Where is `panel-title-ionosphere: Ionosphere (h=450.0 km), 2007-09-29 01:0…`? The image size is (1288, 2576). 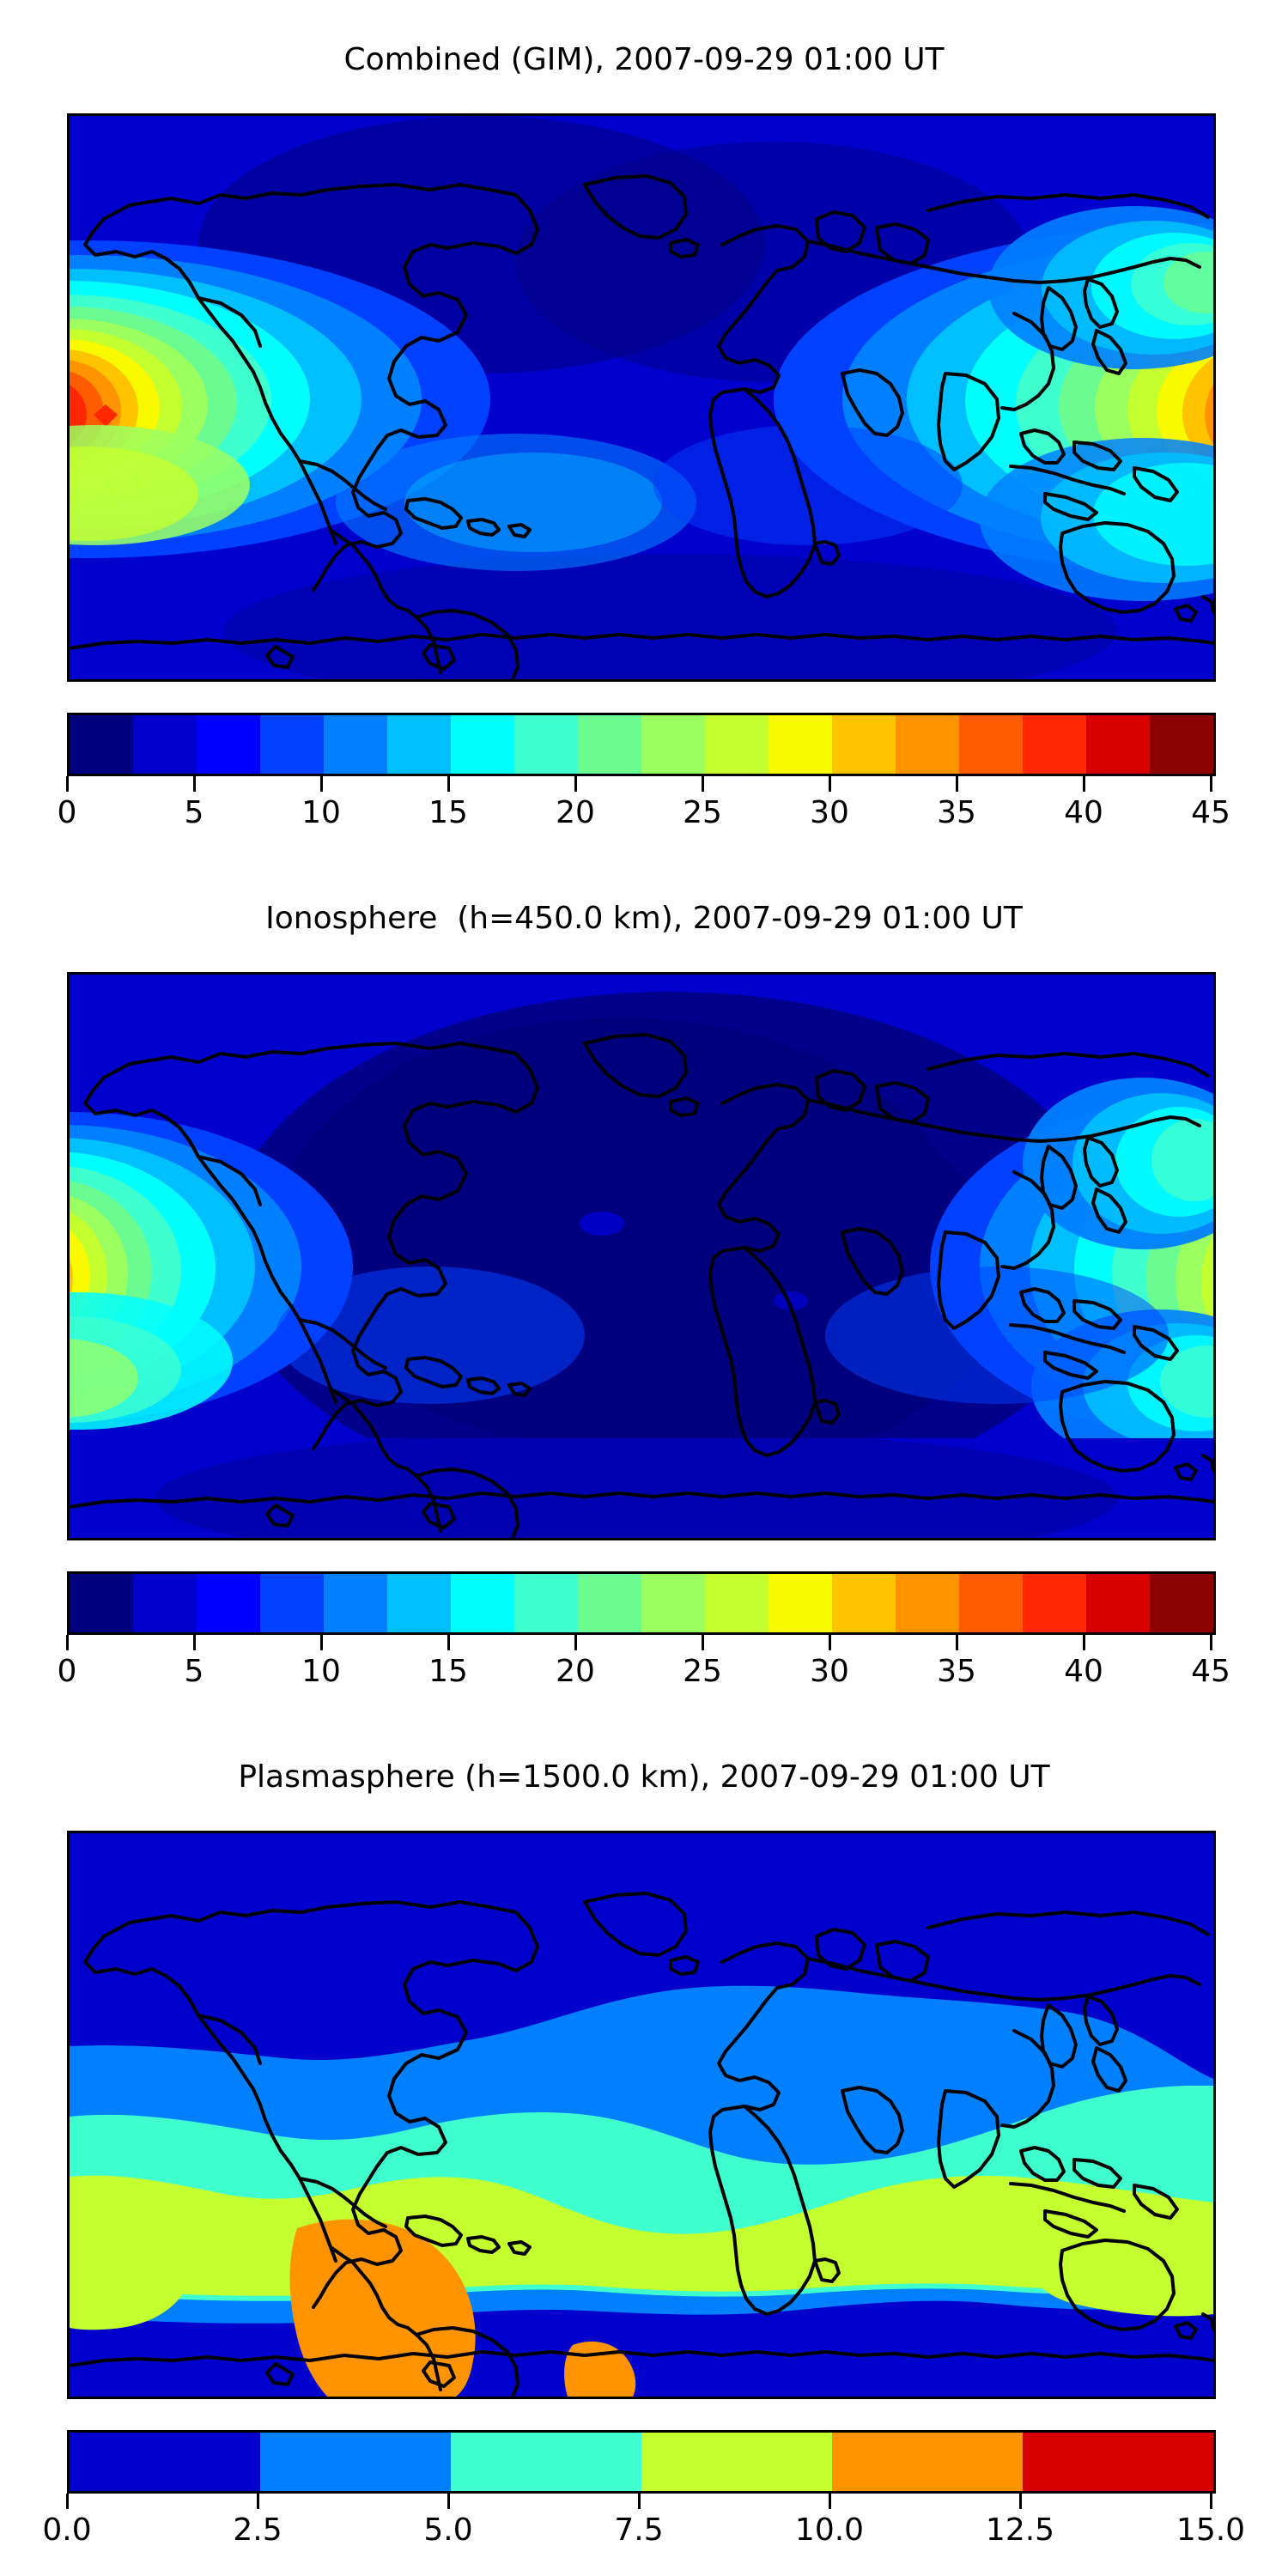 panel-title-ionosphere: Ionosphere (h=450.0 km), 2007-09-29 01:0… is located at coordinates (644, 918).